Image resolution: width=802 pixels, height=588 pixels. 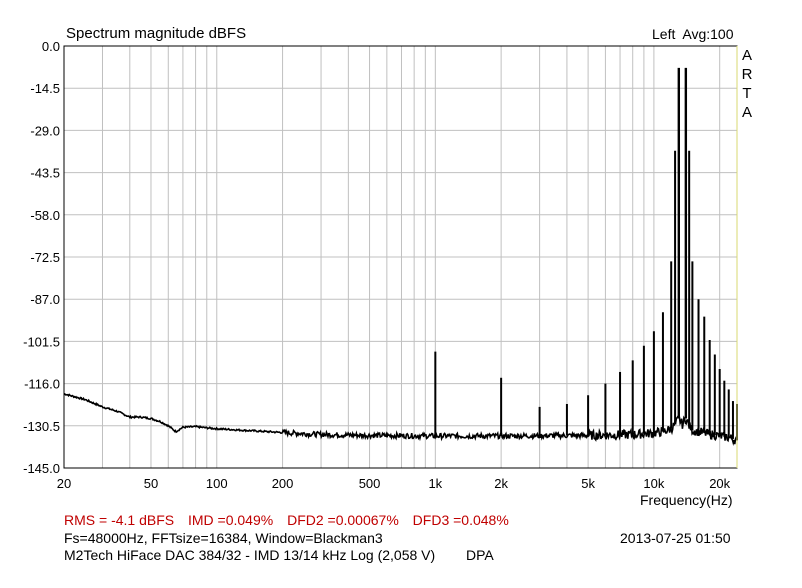 What do you see at coordinates (45, 173) in the screenshot?
I see `y-tick-label: -43.5` at bounding box center [45, 173].